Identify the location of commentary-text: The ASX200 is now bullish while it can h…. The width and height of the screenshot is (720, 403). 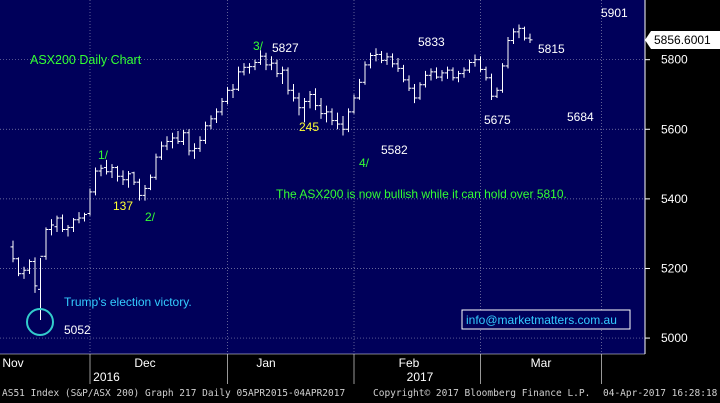
(421, 194).